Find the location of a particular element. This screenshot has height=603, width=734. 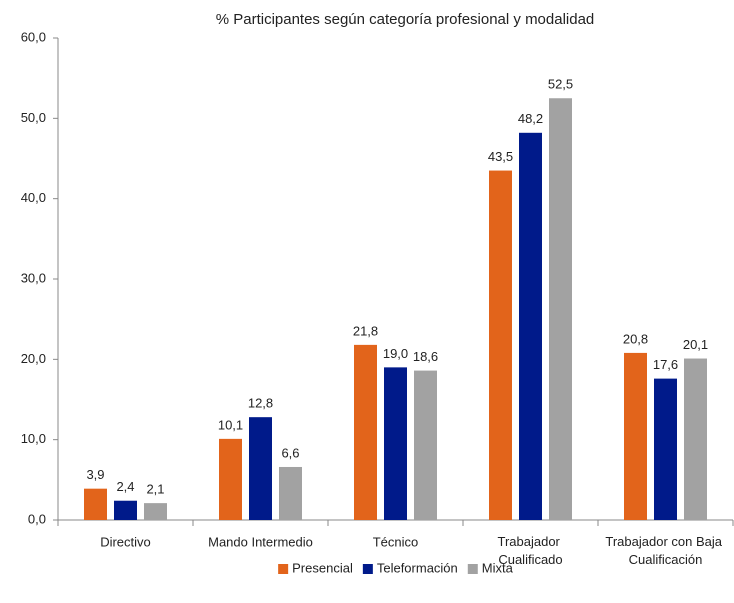

x-tick-label: Trabajador Cualificado is located at coordinates (531, 550).